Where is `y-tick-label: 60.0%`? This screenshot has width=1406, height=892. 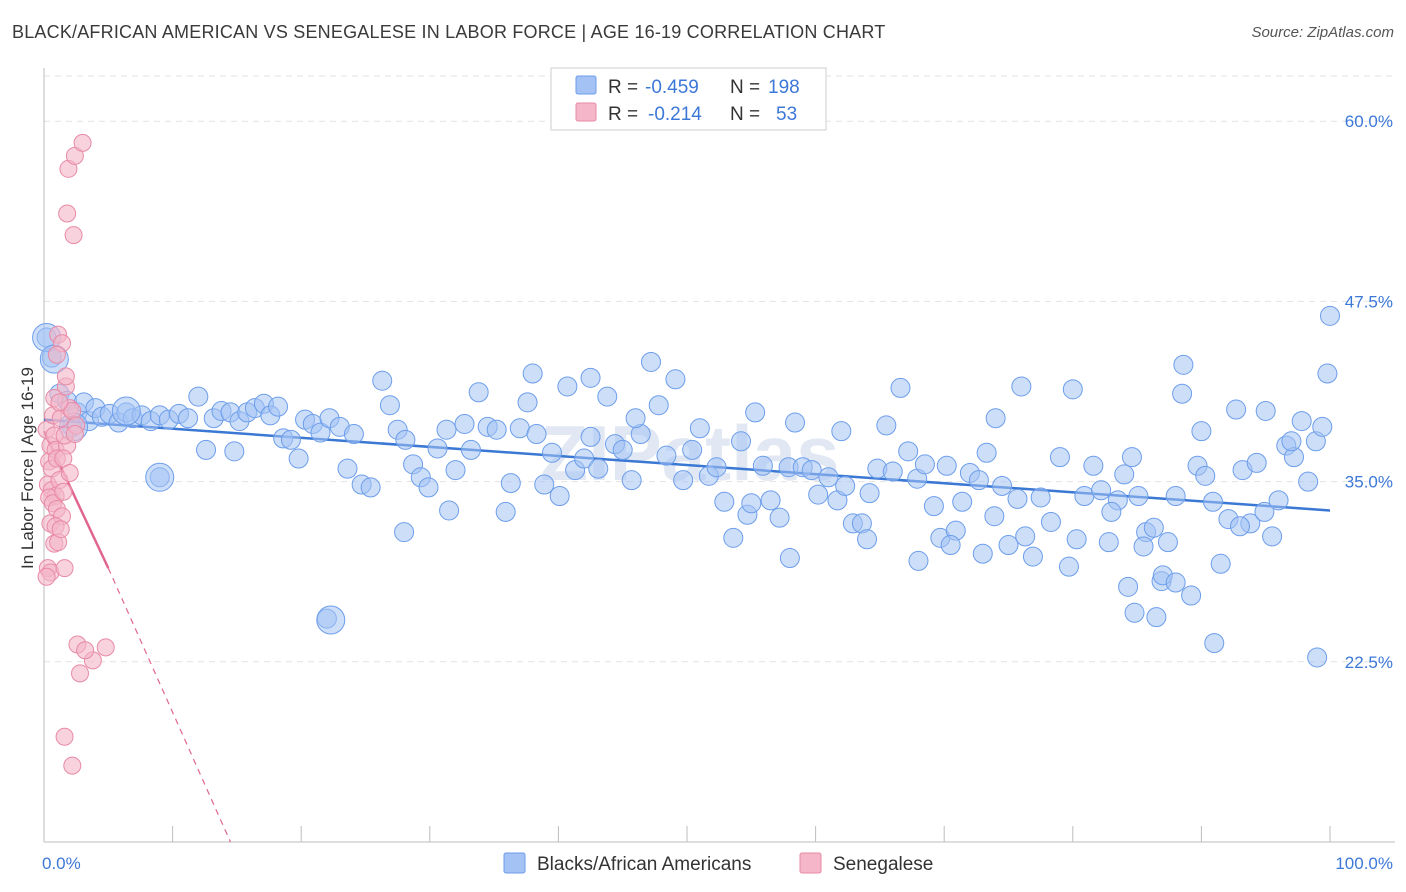 y-tick-label: 60.0% is located at coordinates (1369, 121).